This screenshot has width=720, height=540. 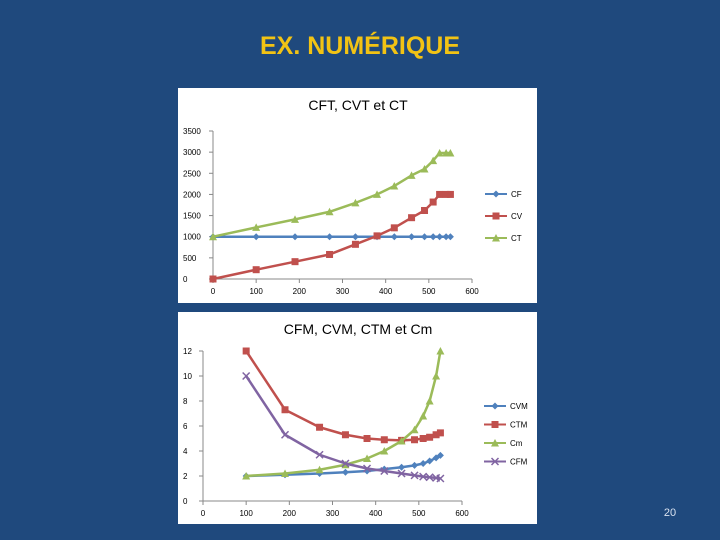 I want to click on y-tick-label: 6, so click(x=185, y=426).